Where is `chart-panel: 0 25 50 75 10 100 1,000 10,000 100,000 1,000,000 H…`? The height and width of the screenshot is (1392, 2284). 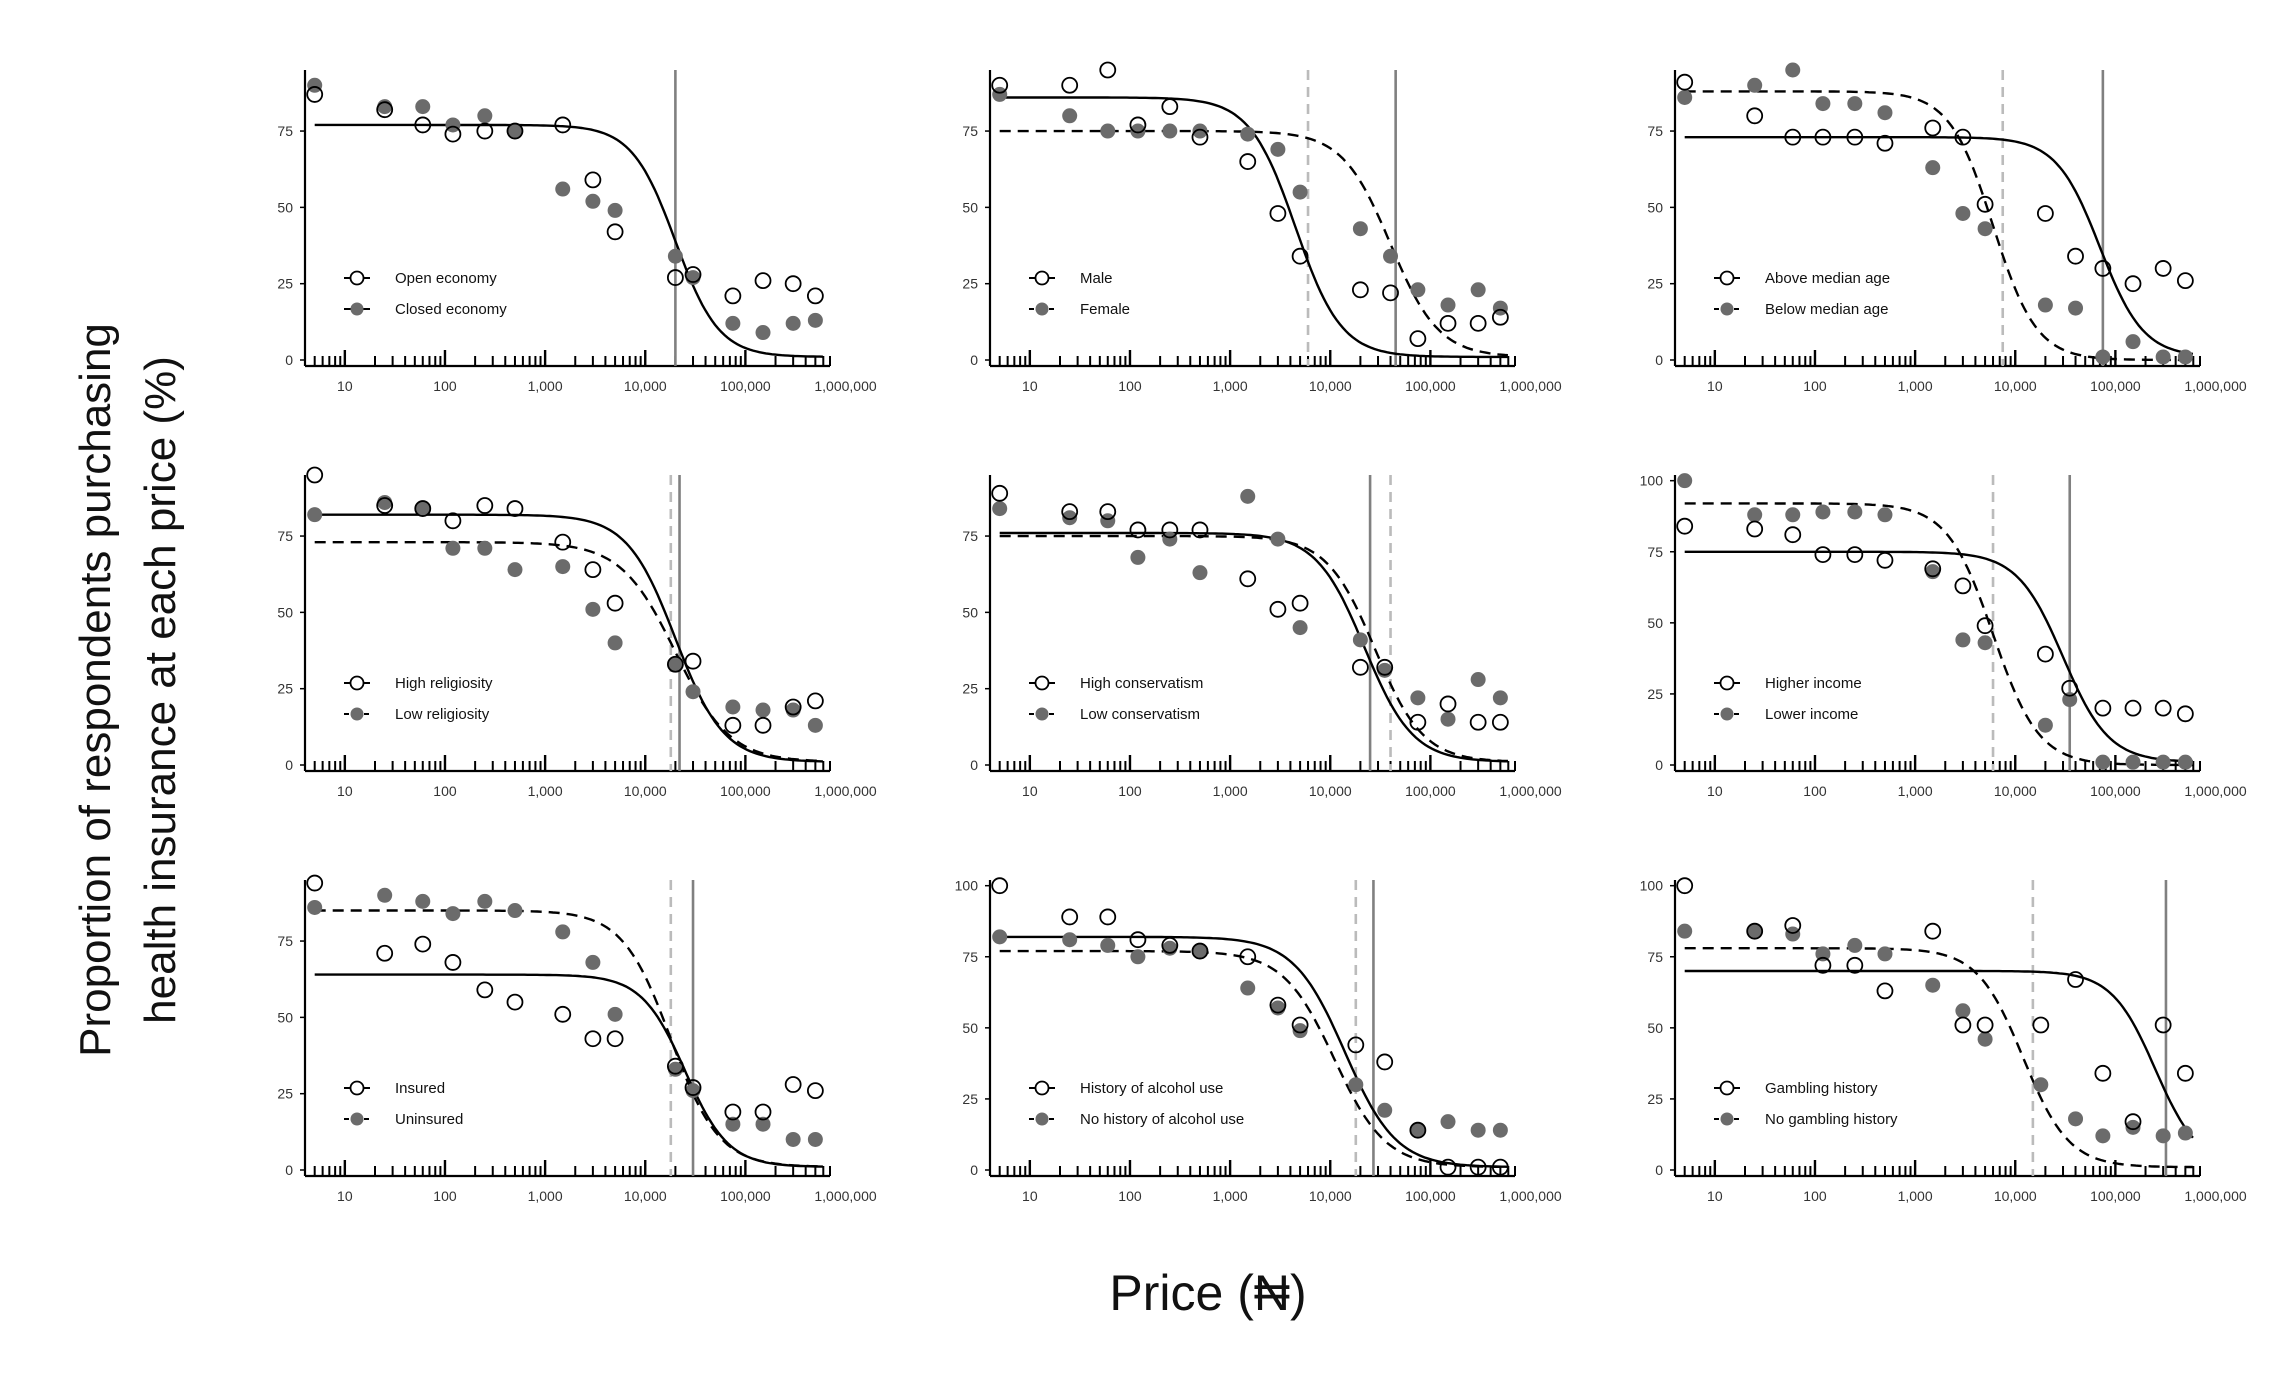 chart-panel: 0 25 50 75 10 100 1,000 10,000 100,000 1,000,000 H… is located at coordinates (577, 632).